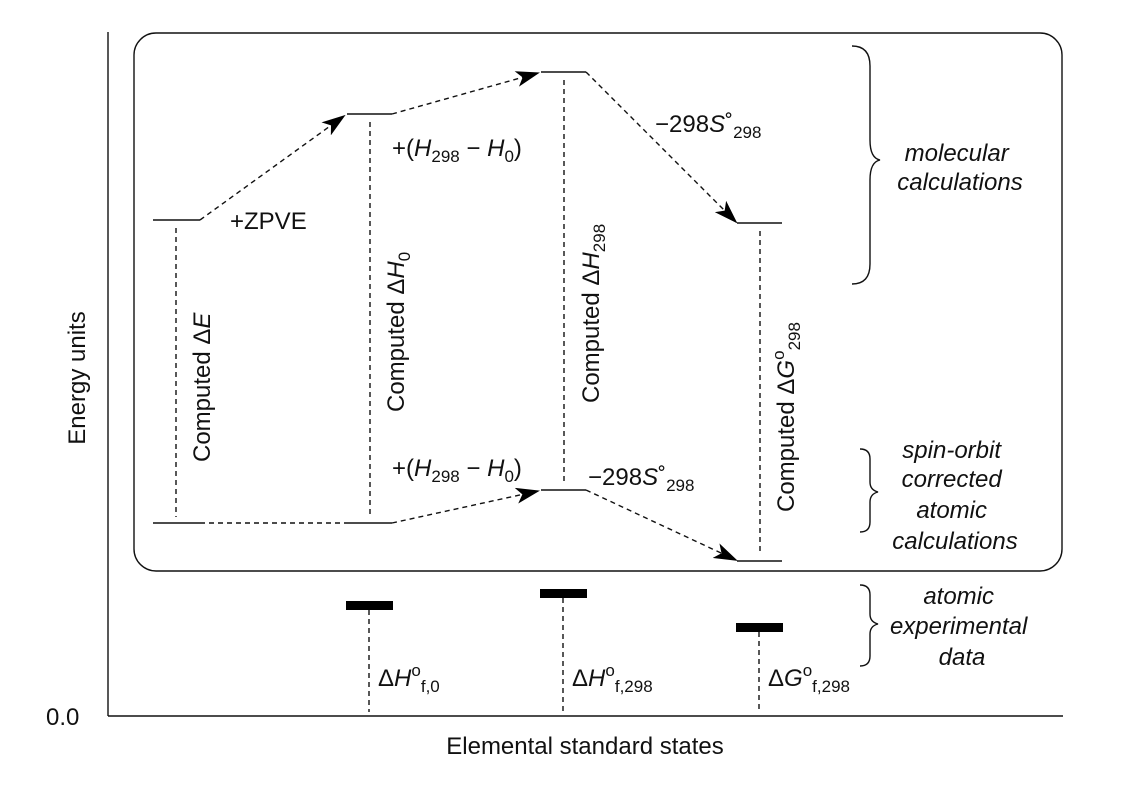  What do you see at coordinates (612, 678) in the screenshot?
I see `label-exp-dhf298: ΔHof,298` at bounding box center [612, 678].